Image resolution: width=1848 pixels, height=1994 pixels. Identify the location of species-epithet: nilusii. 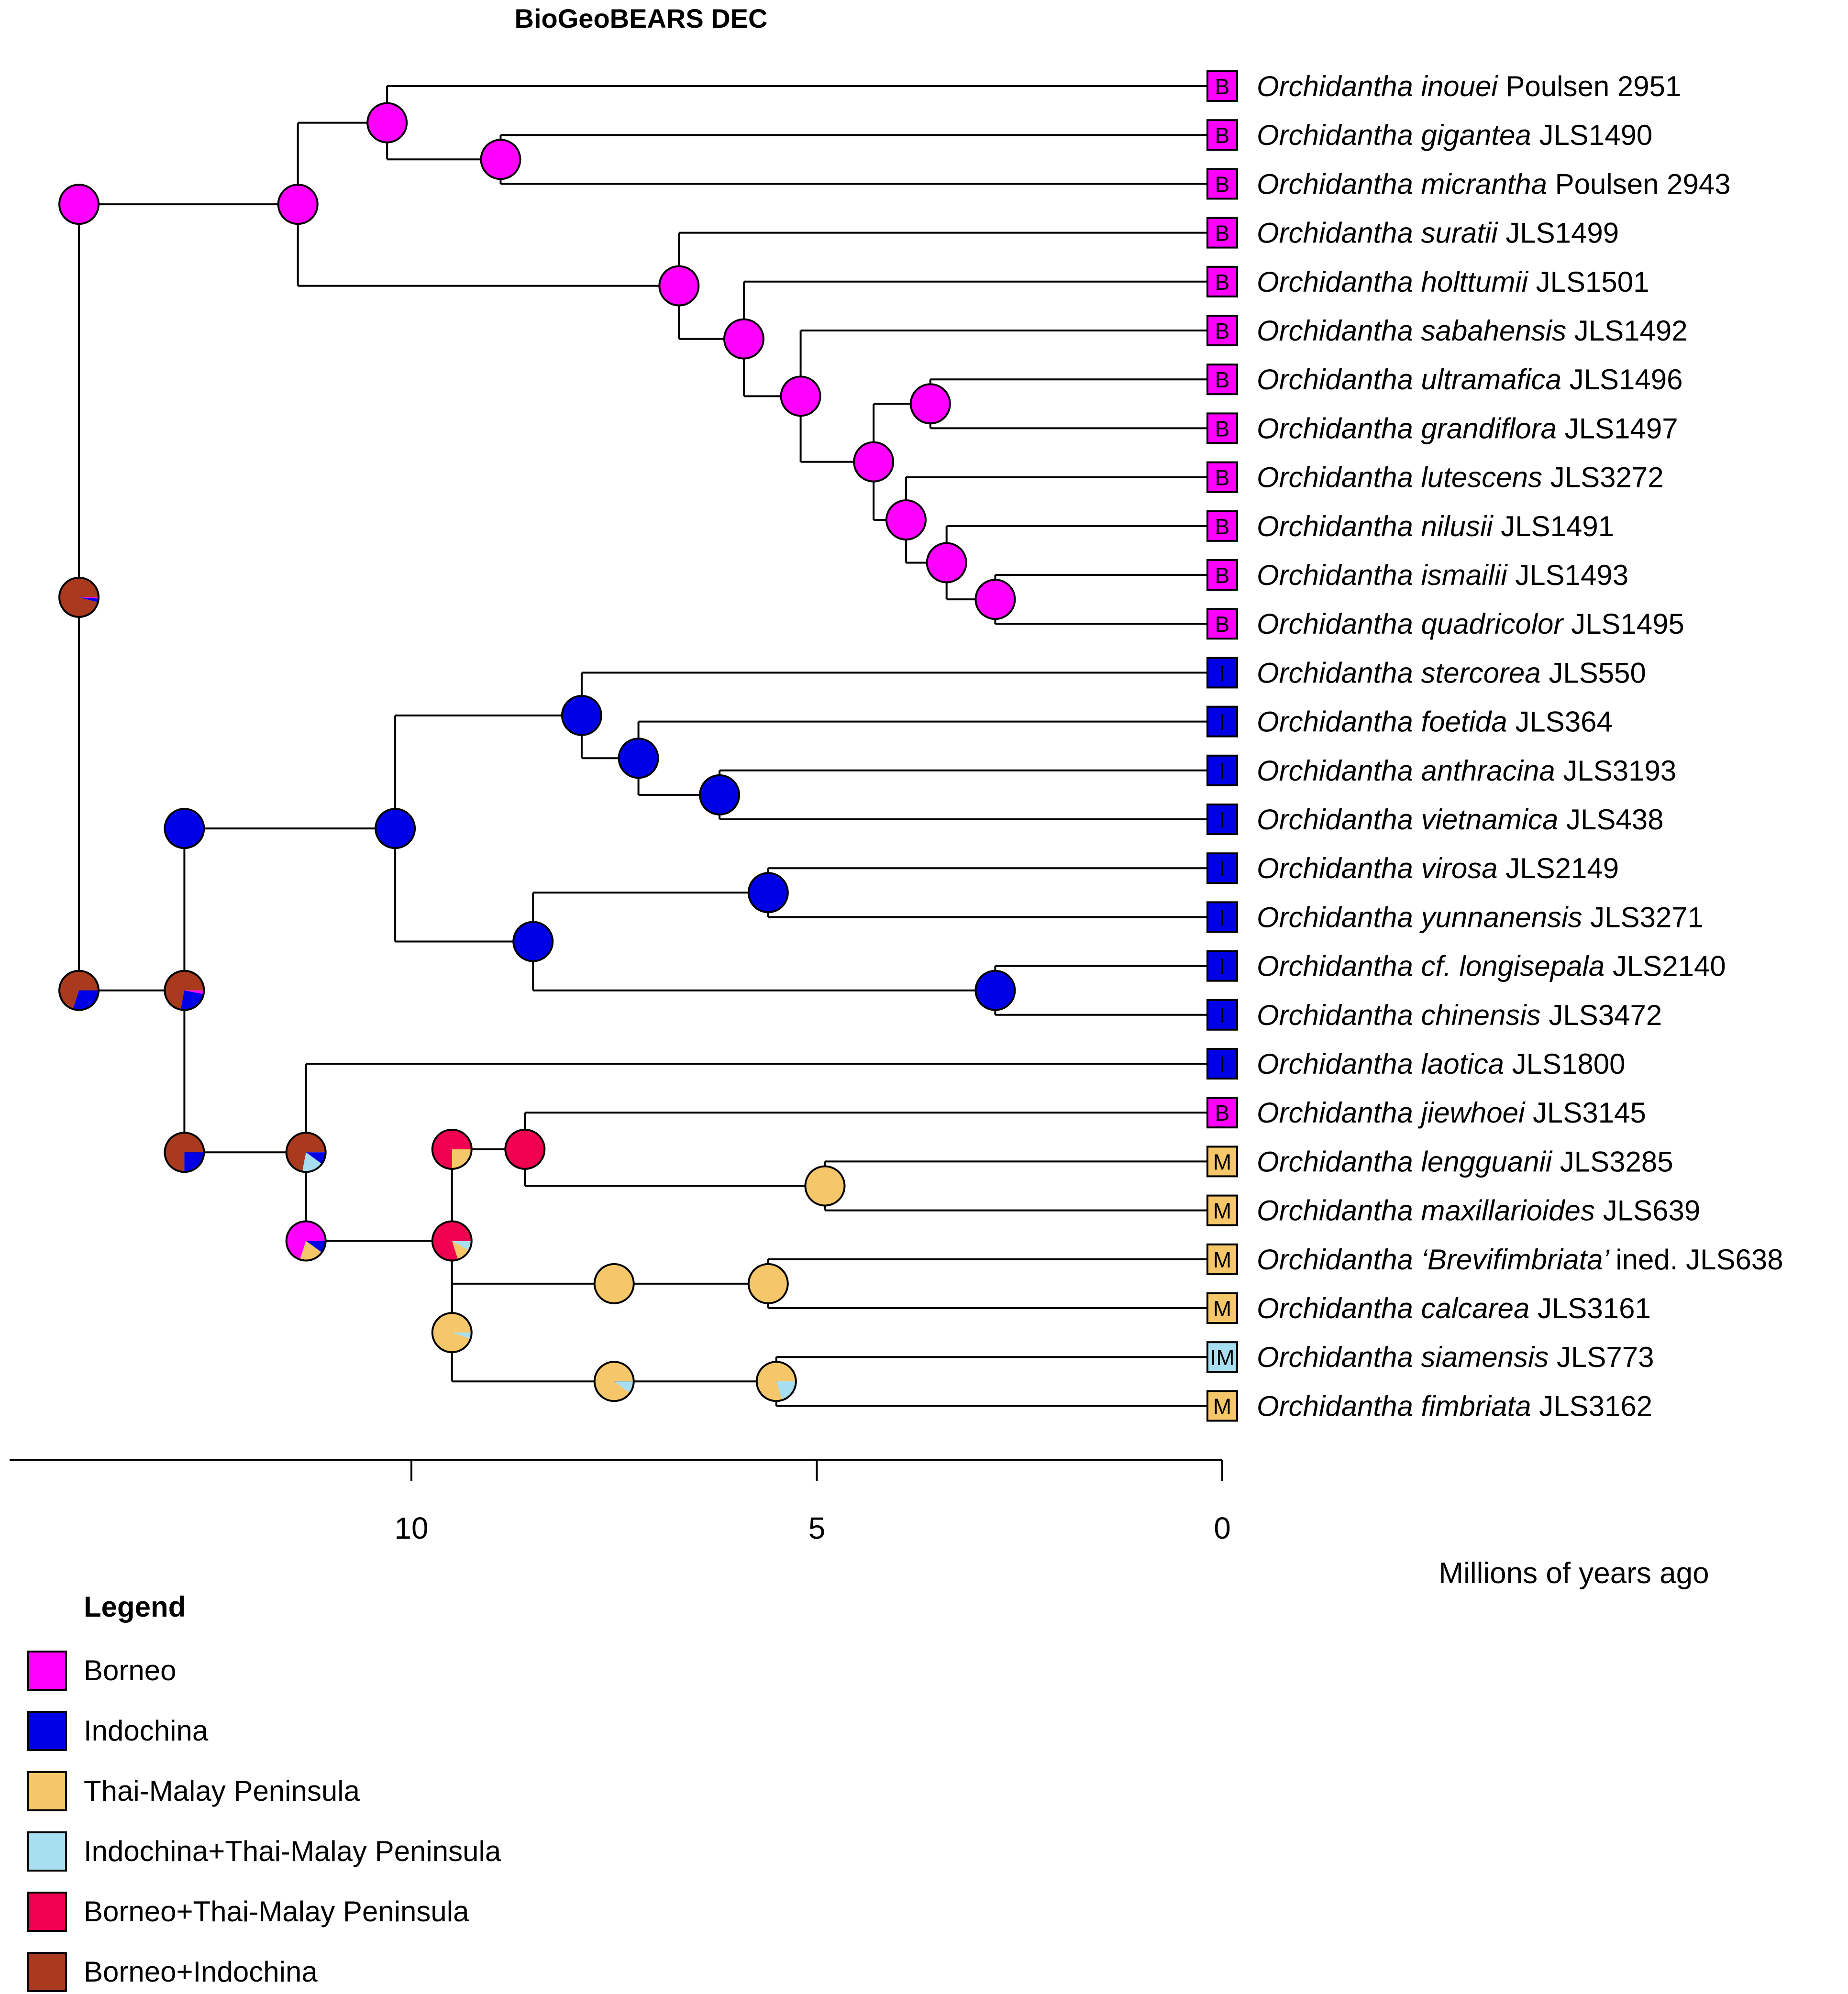
(1461, 526).